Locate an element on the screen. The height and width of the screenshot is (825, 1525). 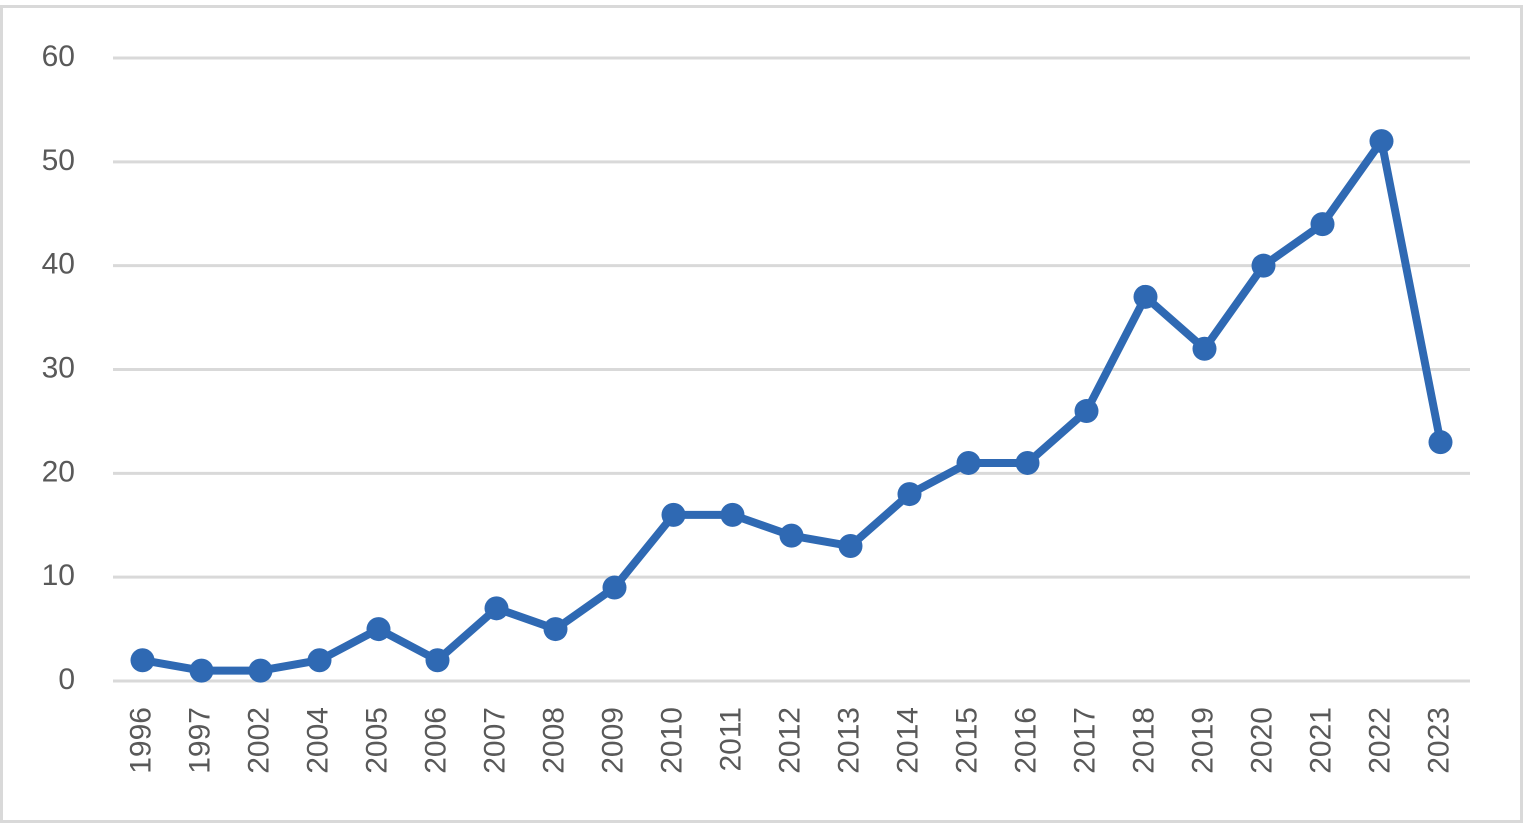
x-tick-label: 2017 is located at coordinates (1084, 740).